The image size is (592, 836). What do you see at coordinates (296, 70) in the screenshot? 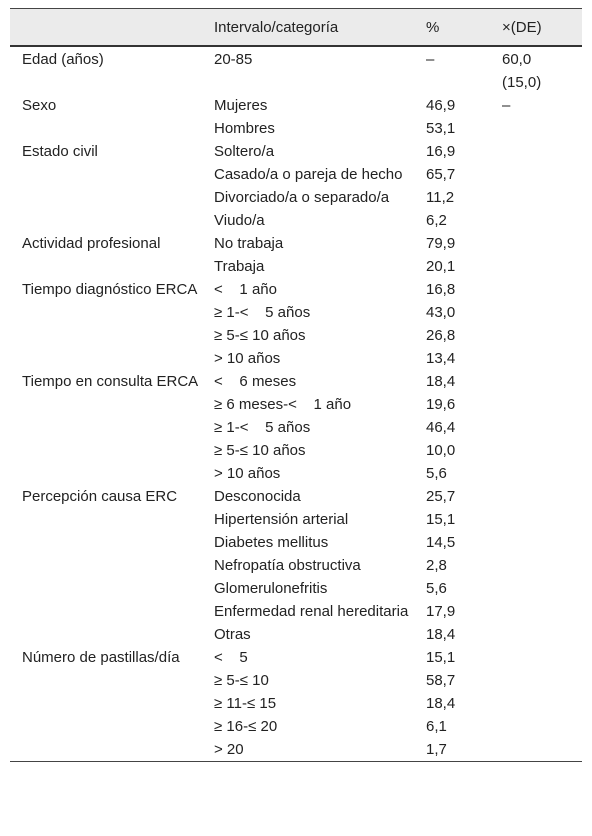
I see `table-row: Edad (años) 20-85 – 60,0 (15,0)` at bounding box center [296, 70].